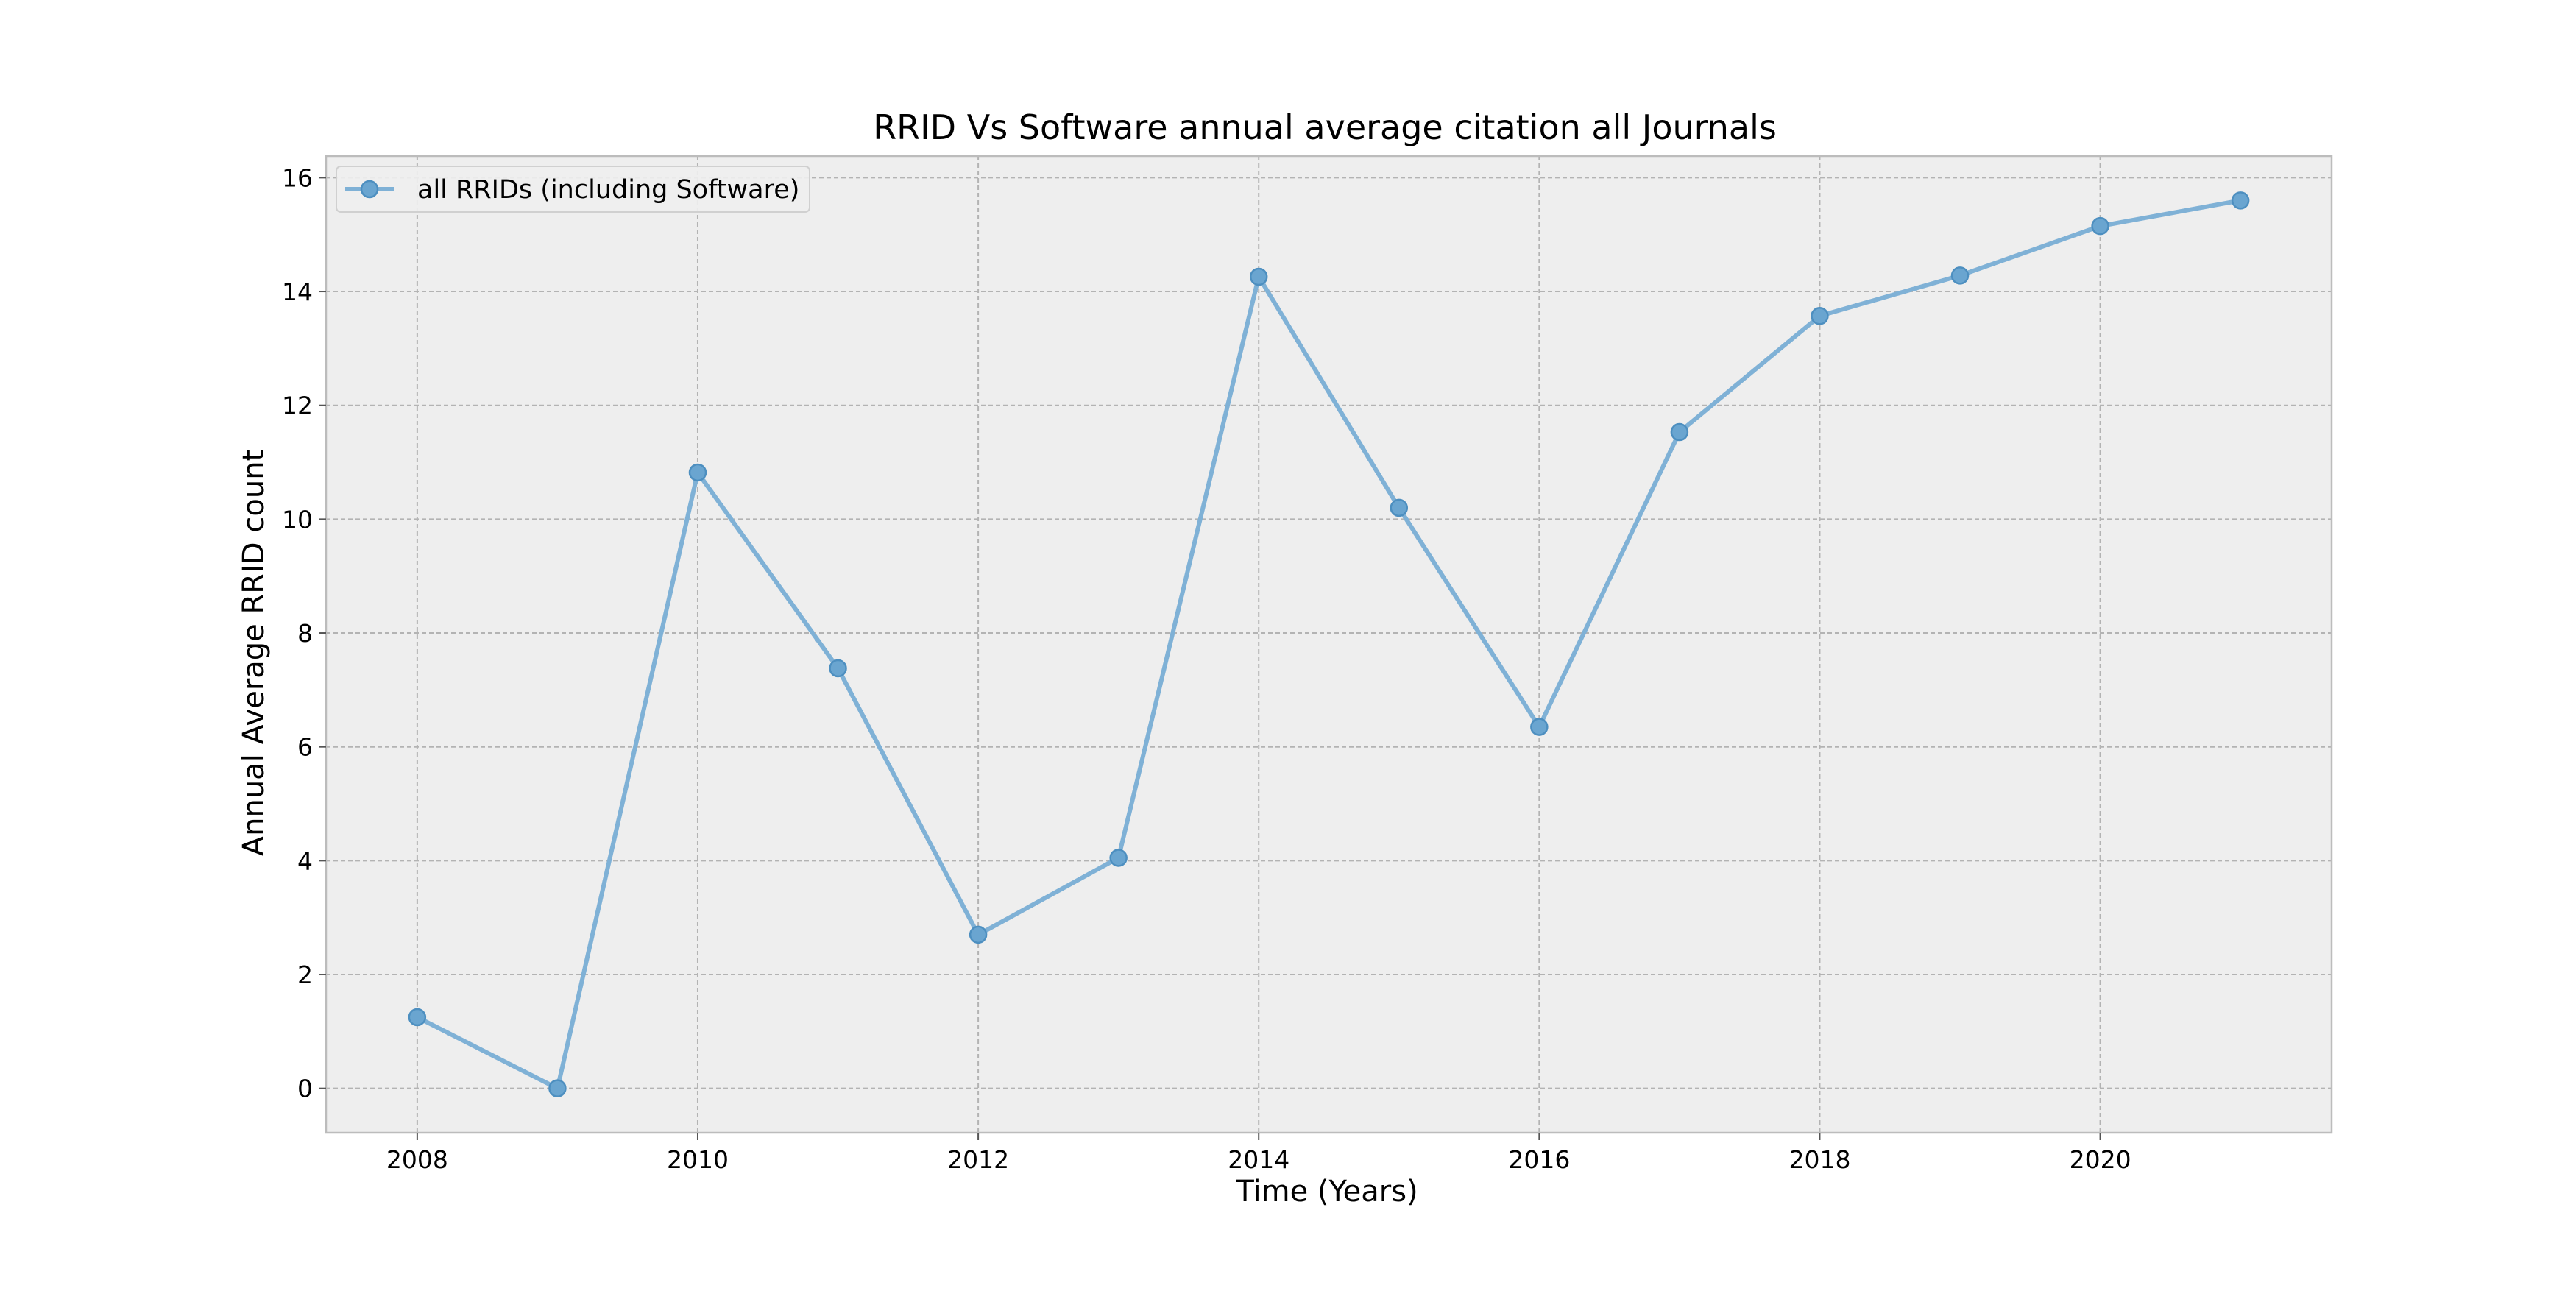 The image size is (2576, 1291). I want to click on y-axis-label: Annual Average RRID count, so click(254, 653).